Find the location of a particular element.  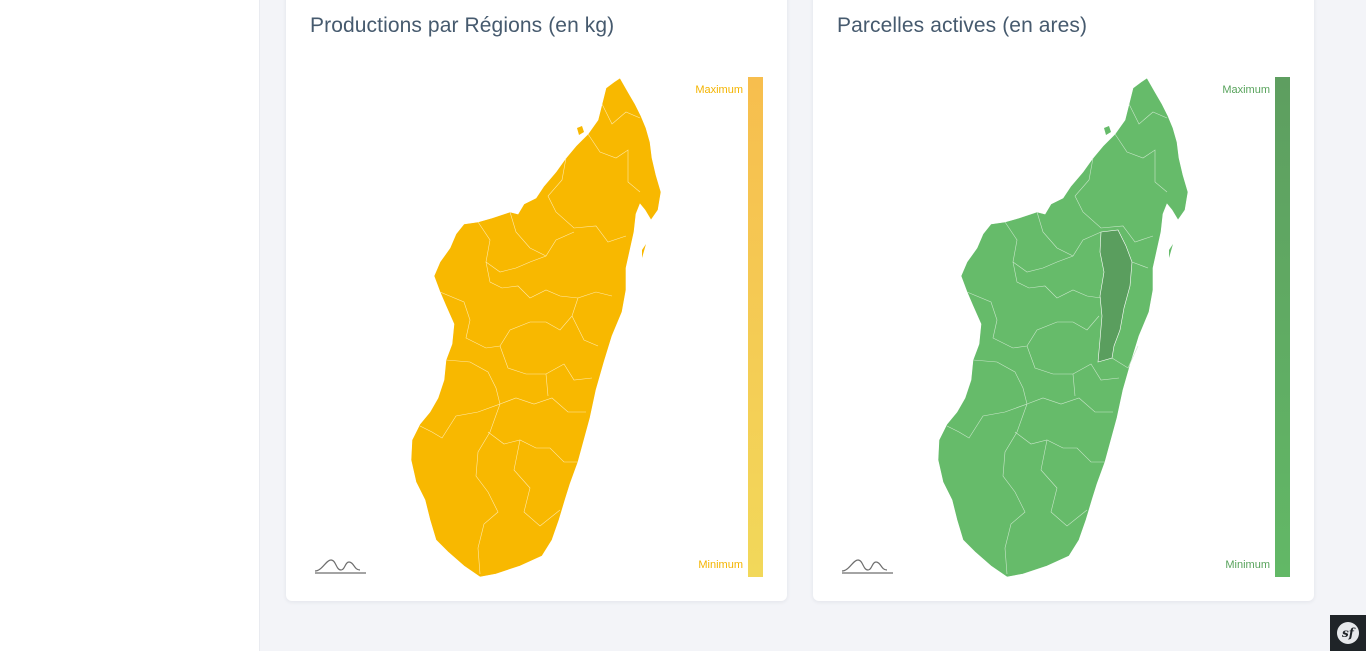

symfony-toolbar-button: sf is located at coordinates (1348, 633).